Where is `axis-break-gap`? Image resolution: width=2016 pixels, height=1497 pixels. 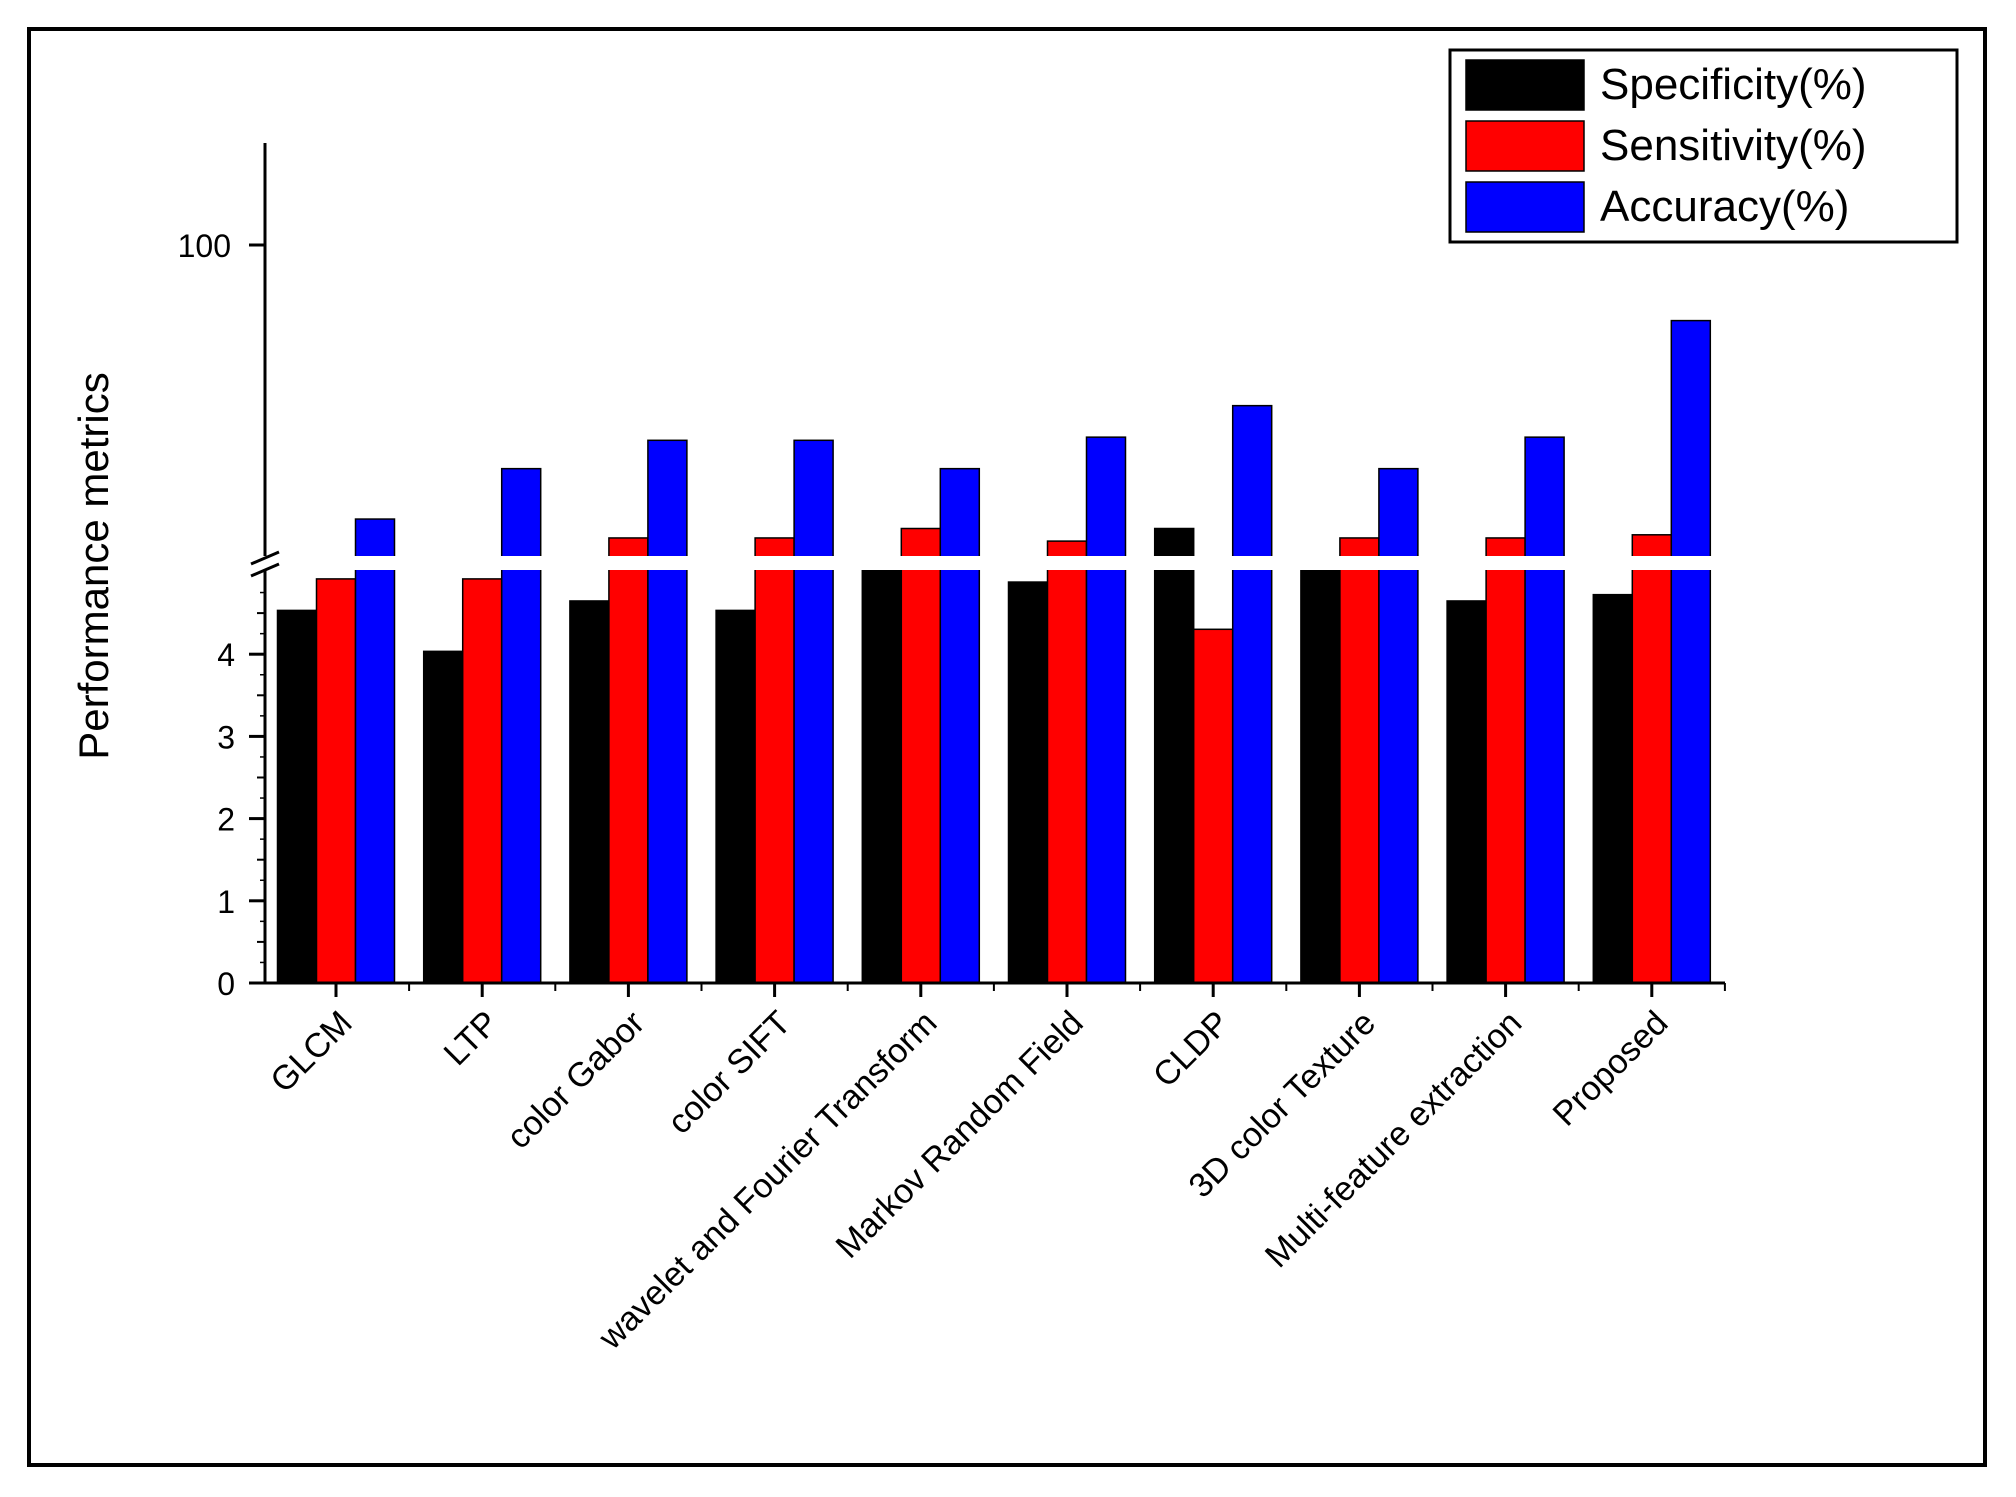
axis-break-gap is located at coordinates (997, 563).